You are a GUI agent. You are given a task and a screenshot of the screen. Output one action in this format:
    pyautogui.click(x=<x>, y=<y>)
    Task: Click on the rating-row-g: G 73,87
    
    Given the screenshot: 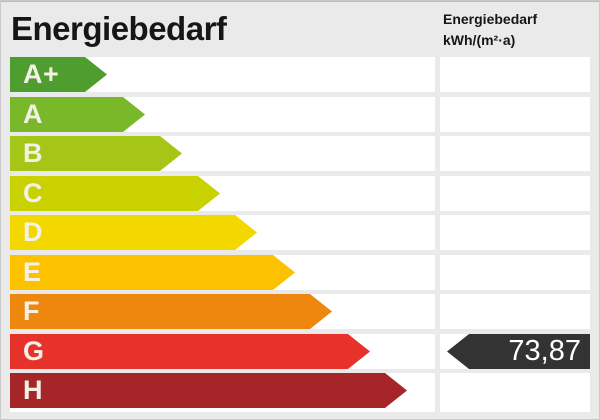 What is the action you would take?
    pyautogui.click(x=300, y=351)
    